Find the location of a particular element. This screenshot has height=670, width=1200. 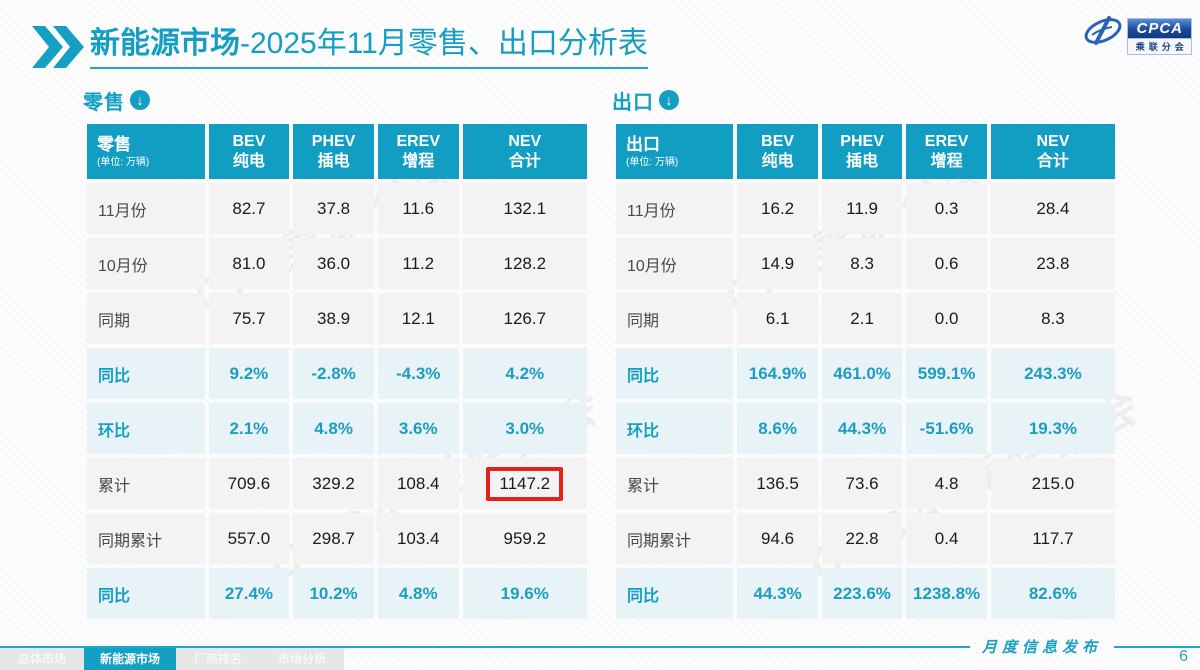

value-cell: 132.1 is located at coordinates (524, 208).